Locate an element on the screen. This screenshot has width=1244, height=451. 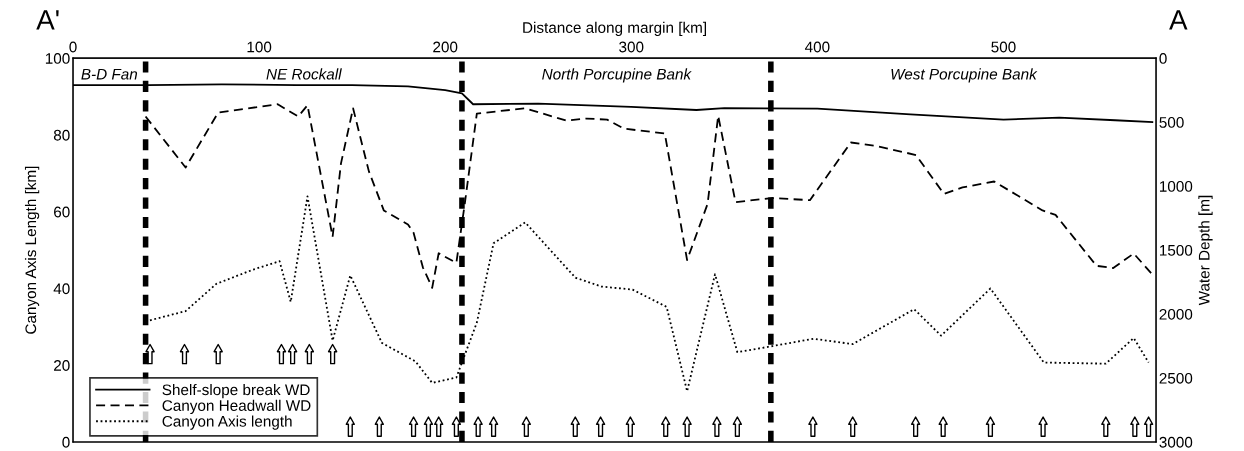
y2-tick-label: 3000 is located at coordinates (1176, 442).